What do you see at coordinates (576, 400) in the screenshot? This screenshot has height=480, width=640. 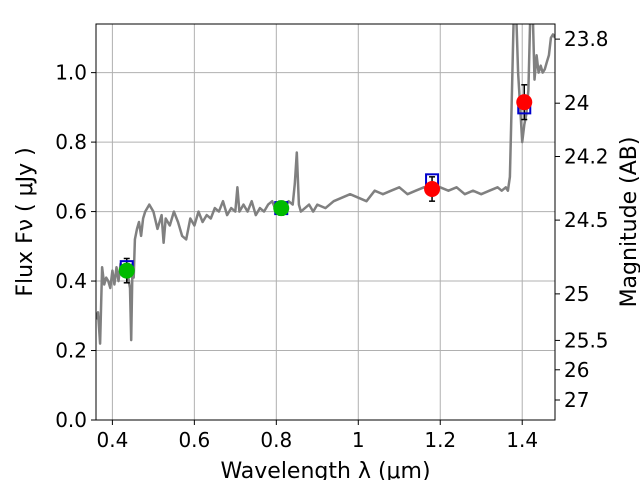 I see `y2-tick-label: 27` at bounding box center [576, 400].